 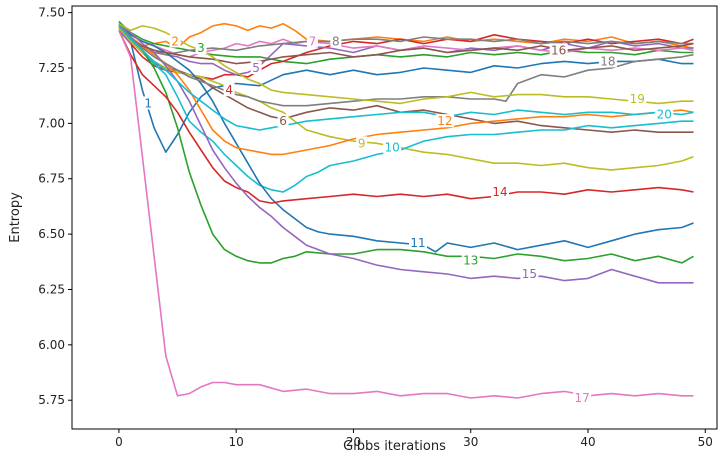 I want to click on y-tick-label: 6.25, so click(x=51, y=289).